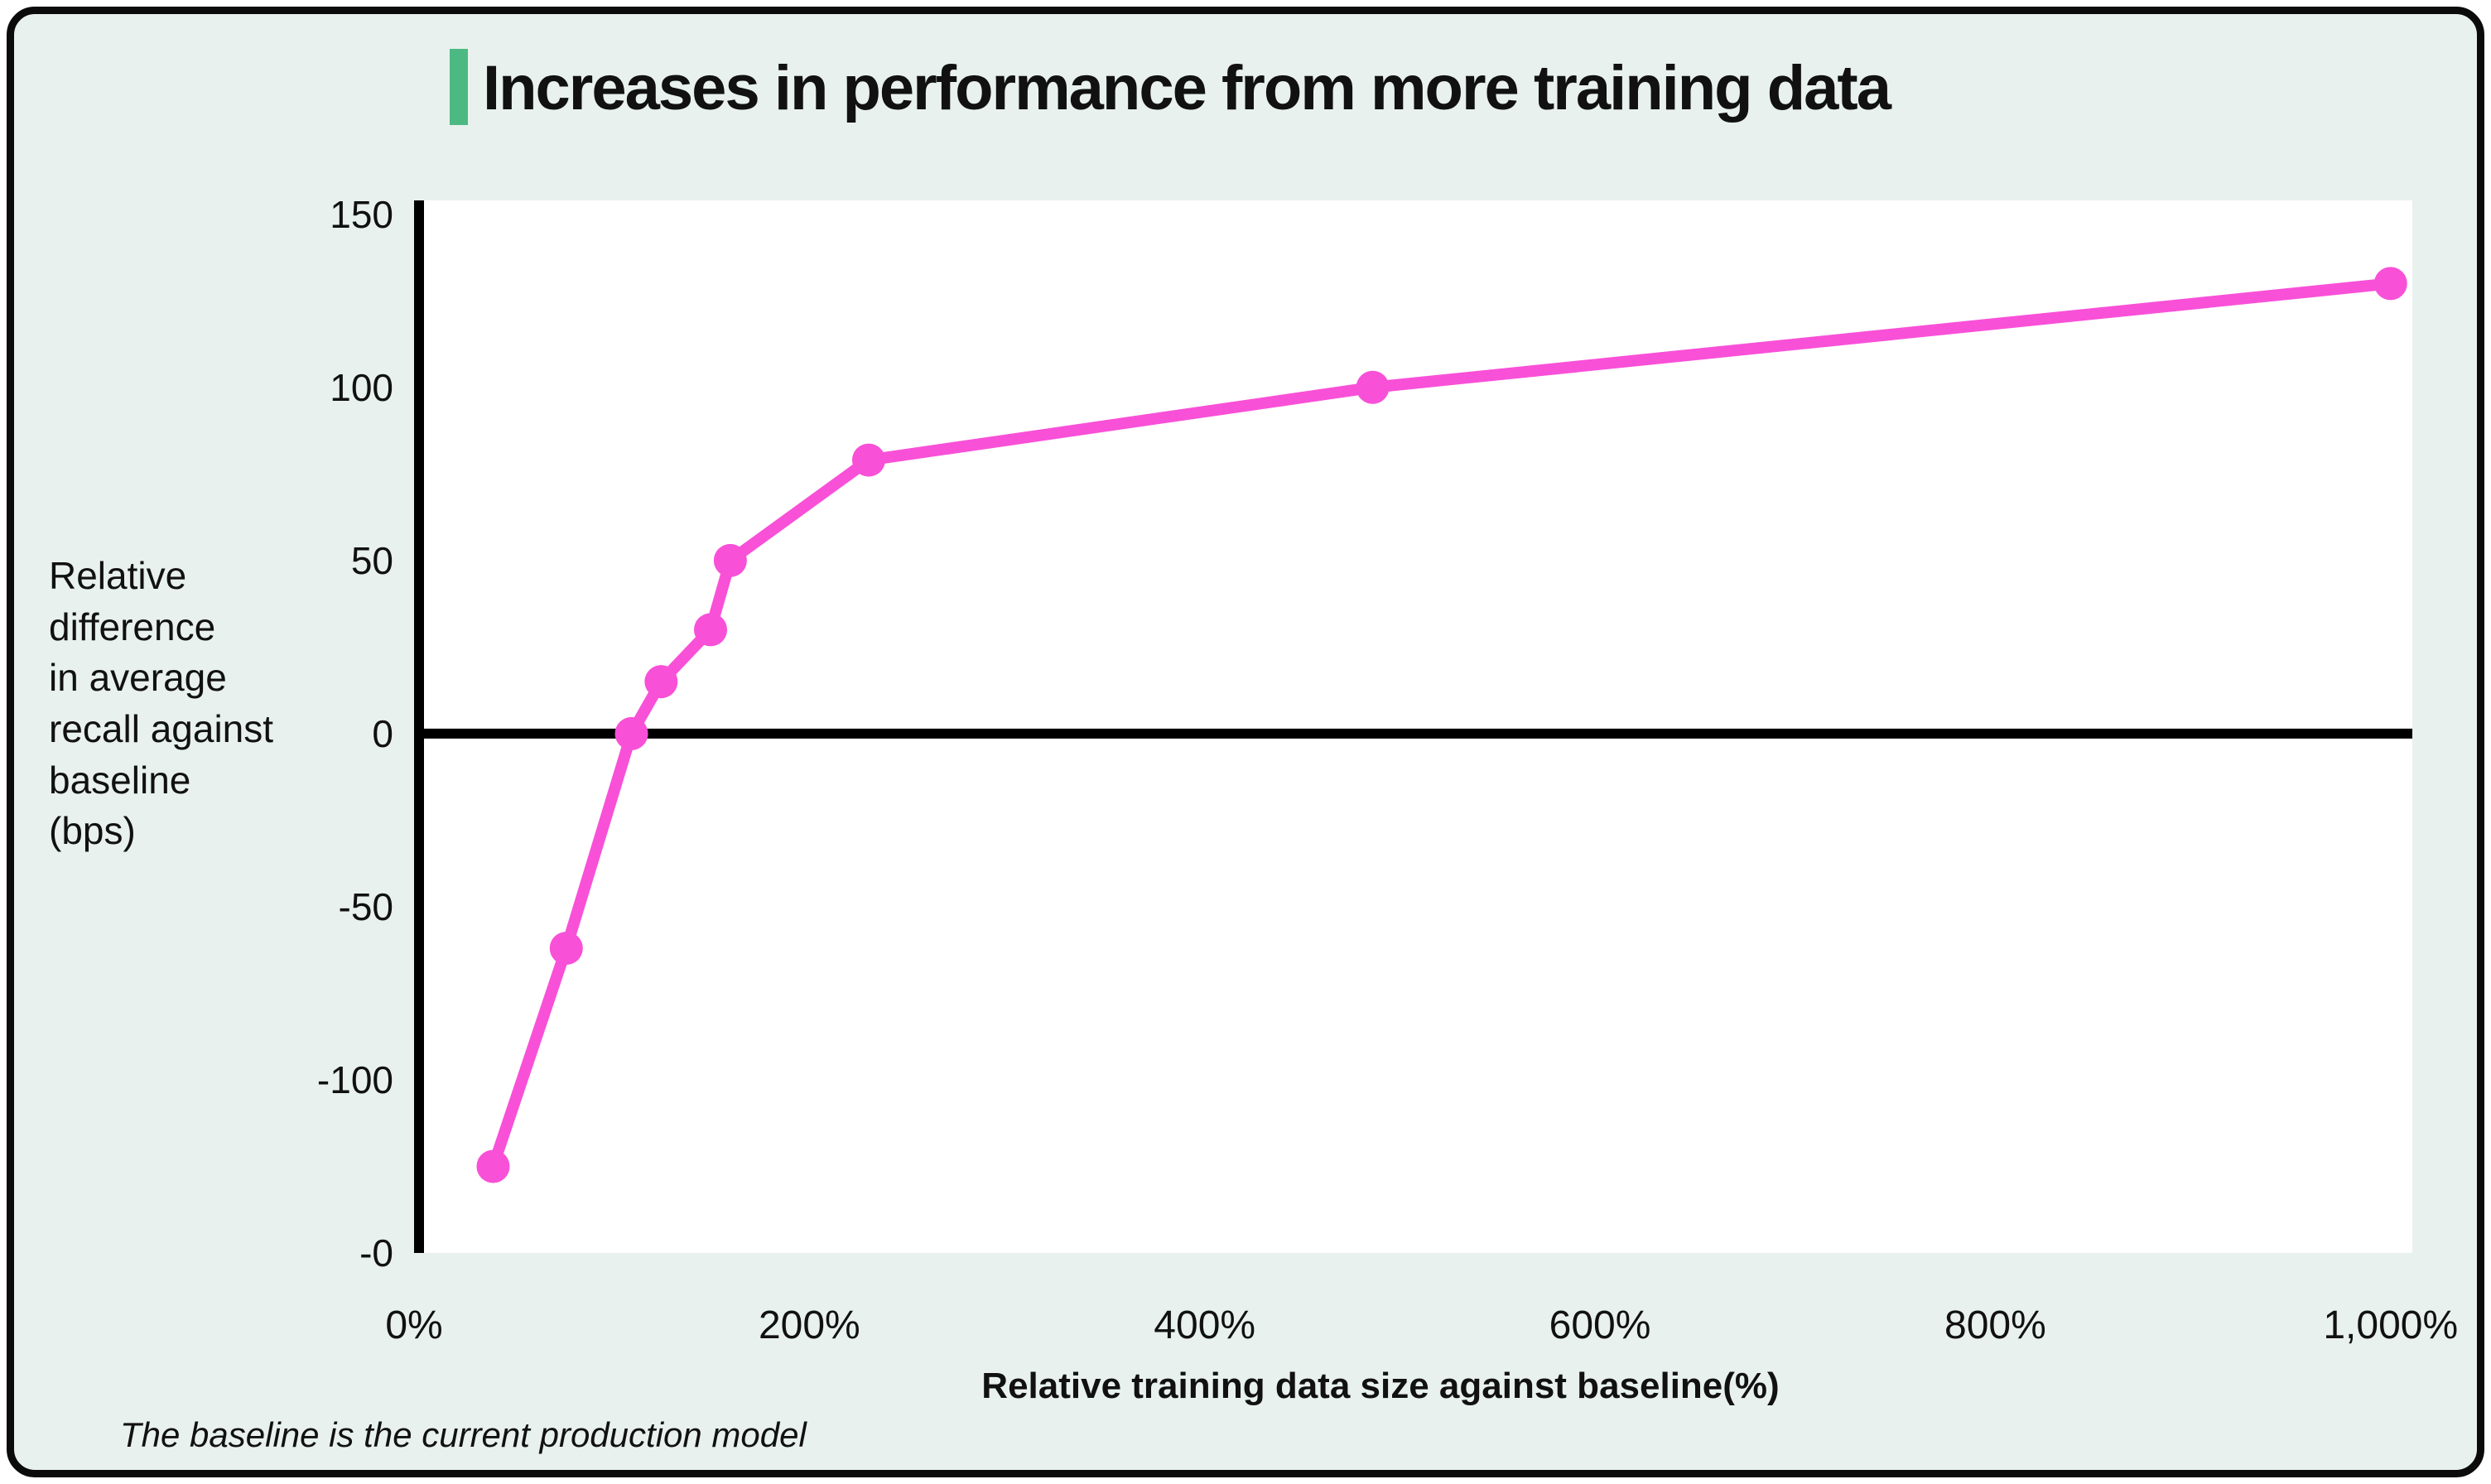 The image size is (2491, 1484). What do you see at coordinates (1205, 1325) in the screenshot?
I see `x-tick-label: 400%` at bounding box center [1205, 1325].